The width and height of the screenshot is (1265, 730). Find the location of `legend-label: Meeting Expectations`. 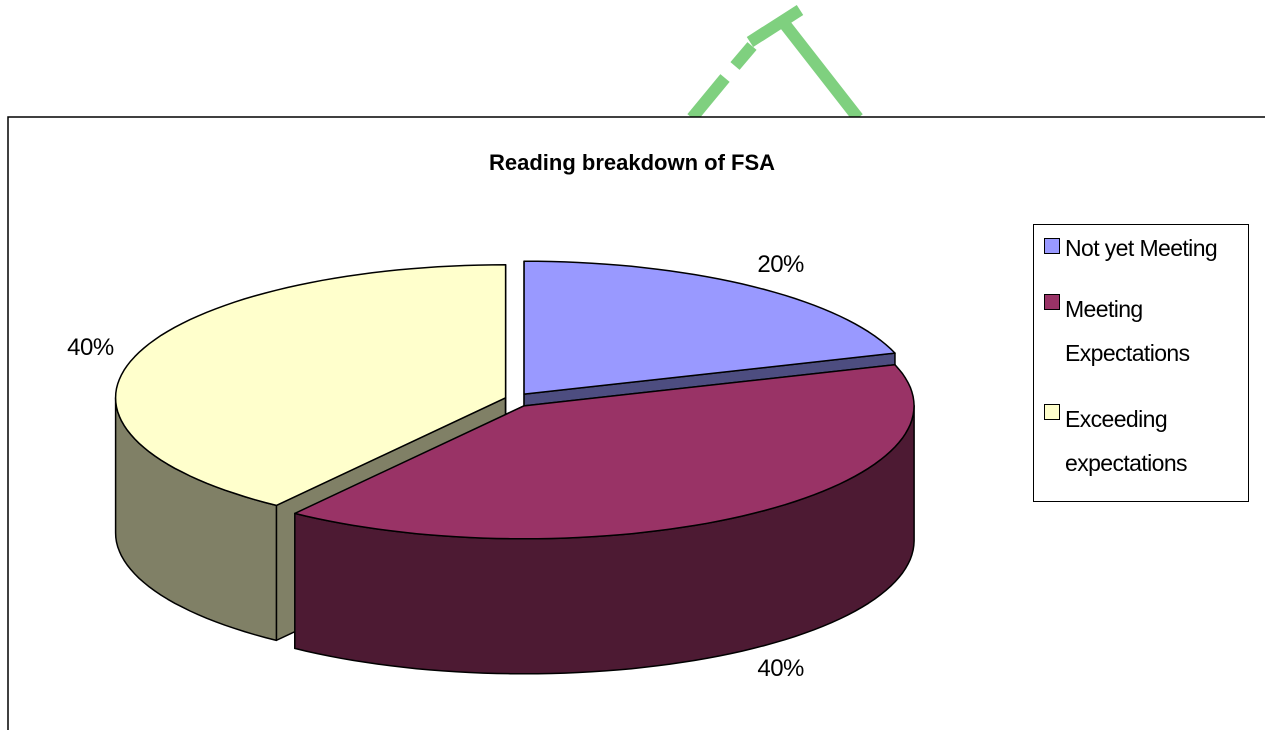

legend-label: Meeting Expectations is located at coordinates (1127, 331).